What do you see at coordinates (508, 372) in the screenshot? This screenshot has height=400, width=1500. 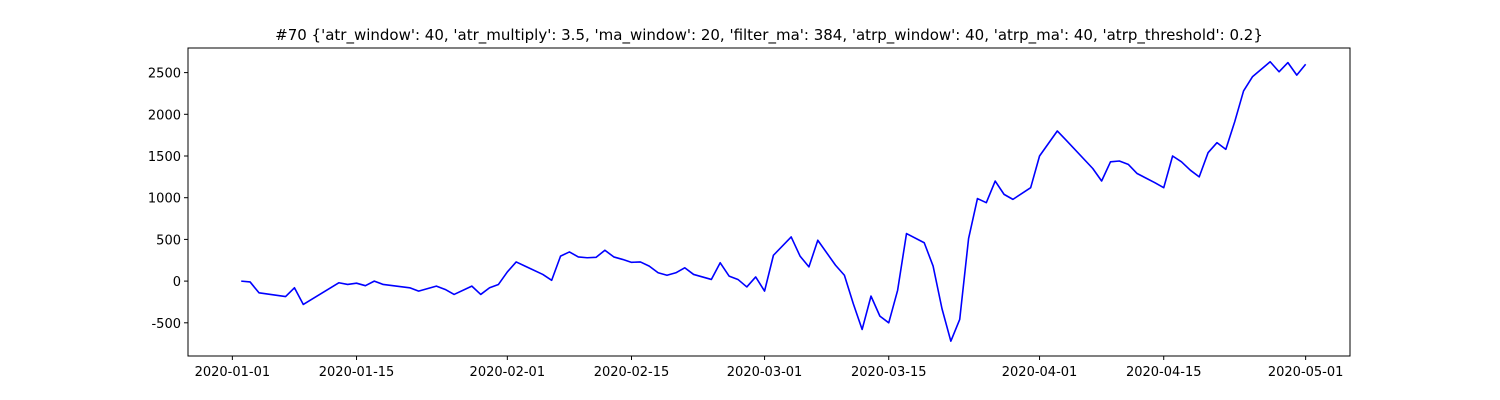 I see `x-tick-label: 2020-02-01` at bounding box center [508, 372].